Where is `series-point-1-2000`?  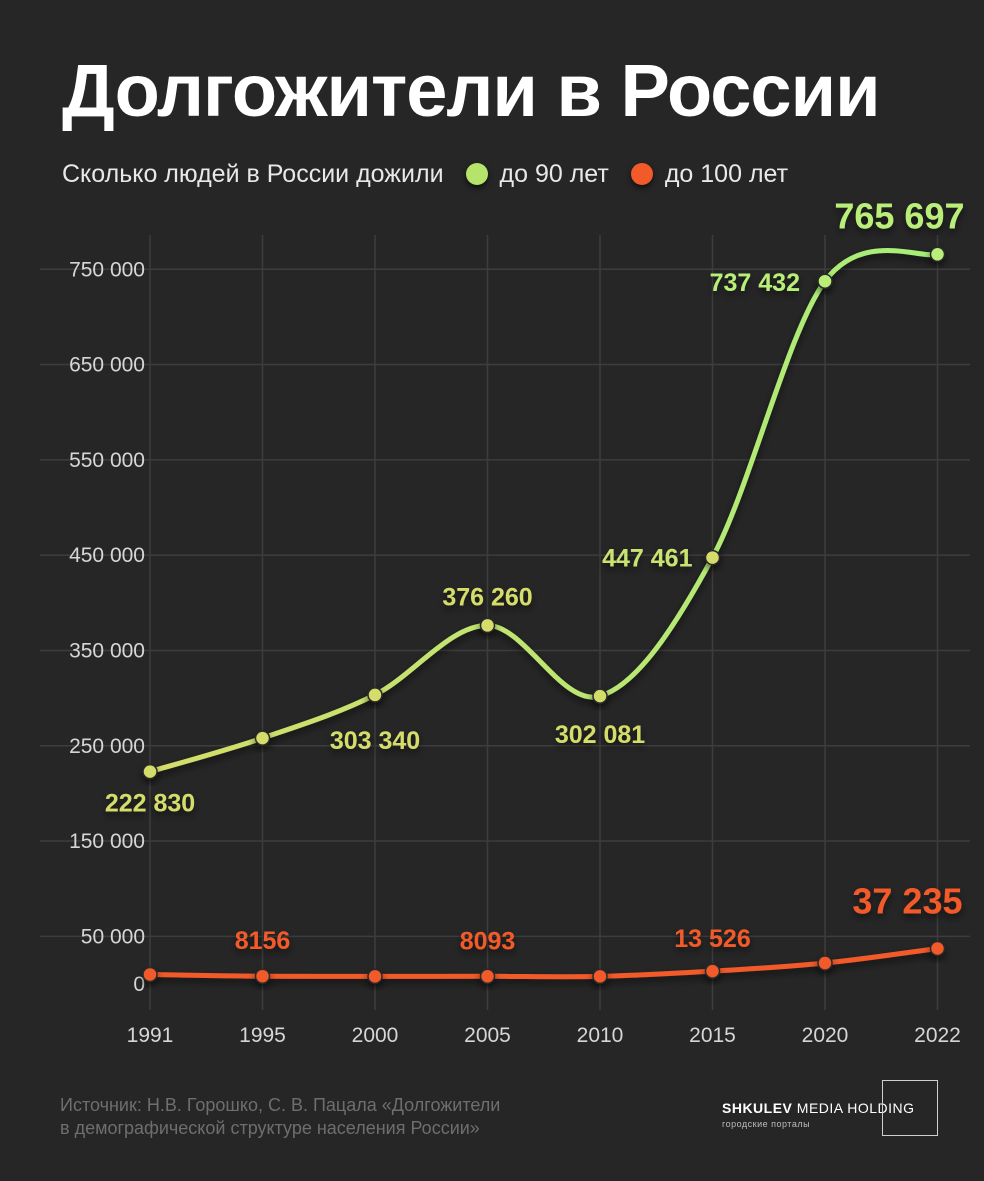 series-point-1-2000 is located at coordinates (375, 976).